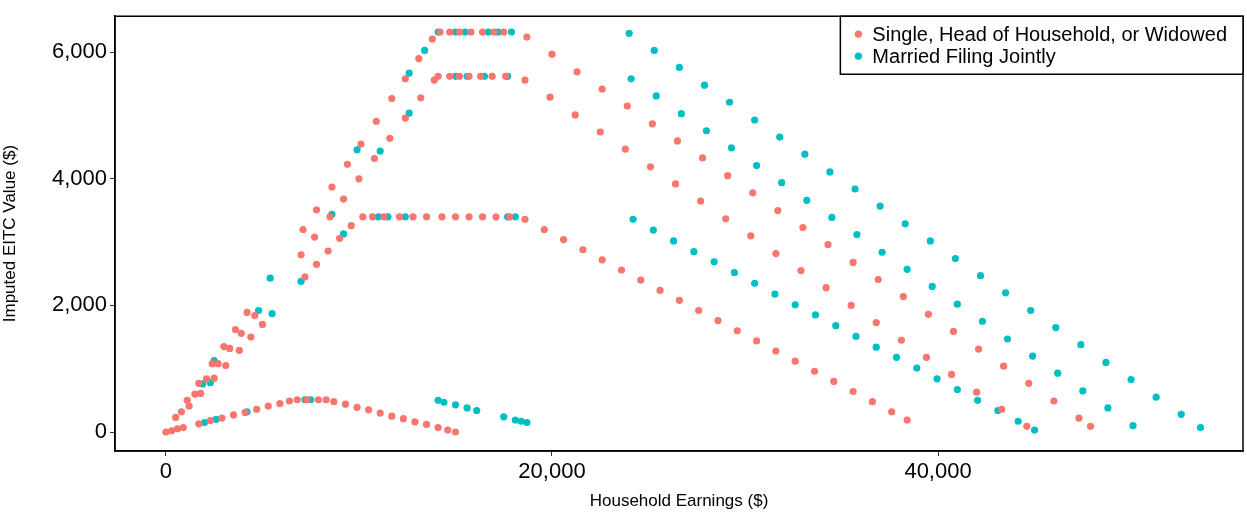  Describe the element at coordinates (100, 431) in the screenshot. I see `y-tick-label: 0` at that location.